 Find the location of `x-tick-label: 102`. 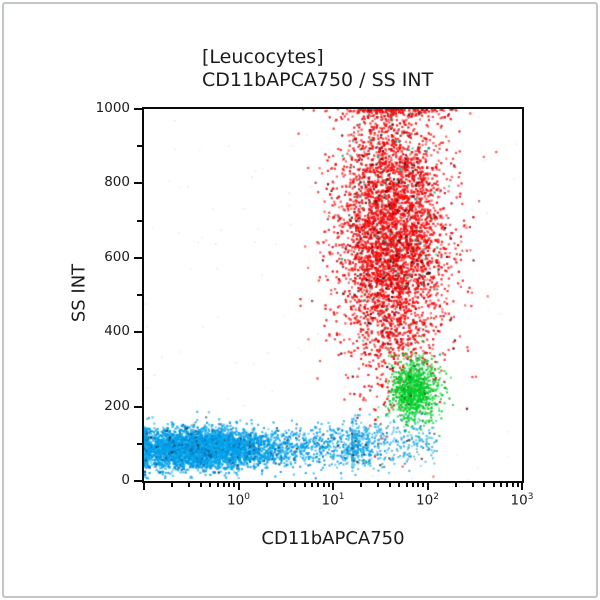

x-tick-label: 102 is located at coordinates (427, 500).